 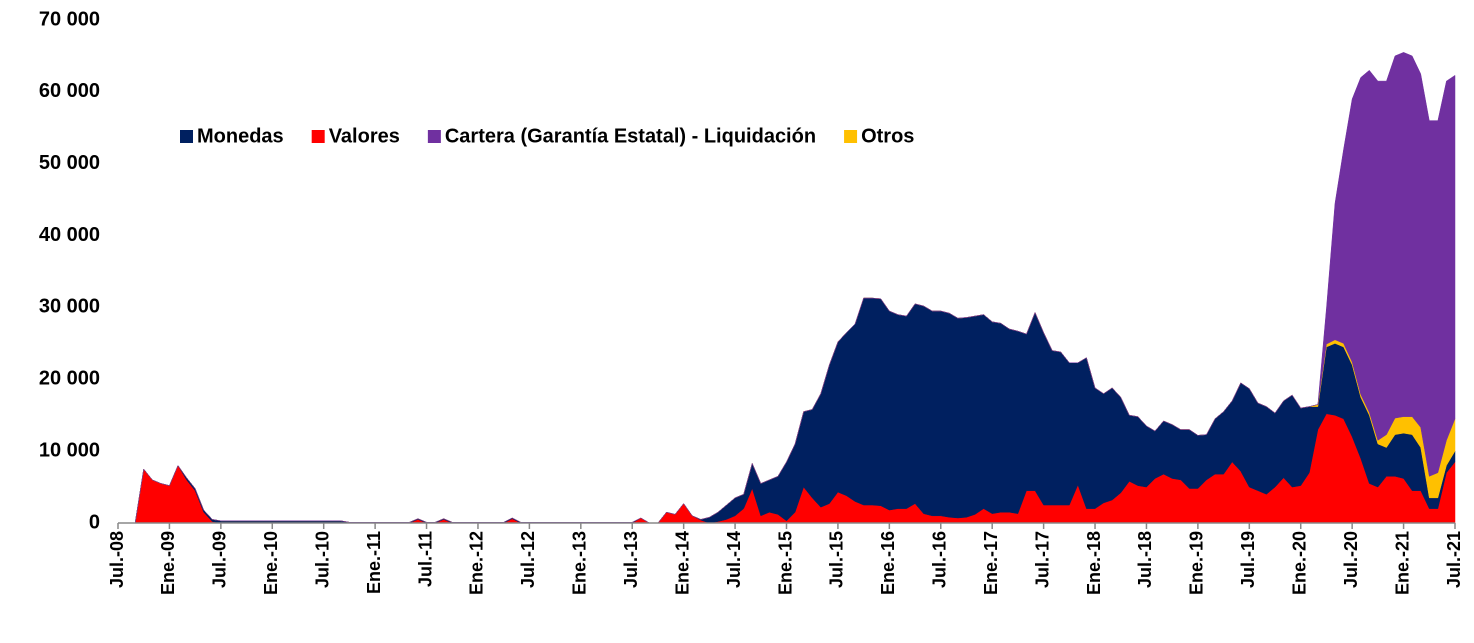 What do you see at coordinates (240, 136) in the screenshot?
I see `legend-label: Monedas` at bounding box center [240, 136].